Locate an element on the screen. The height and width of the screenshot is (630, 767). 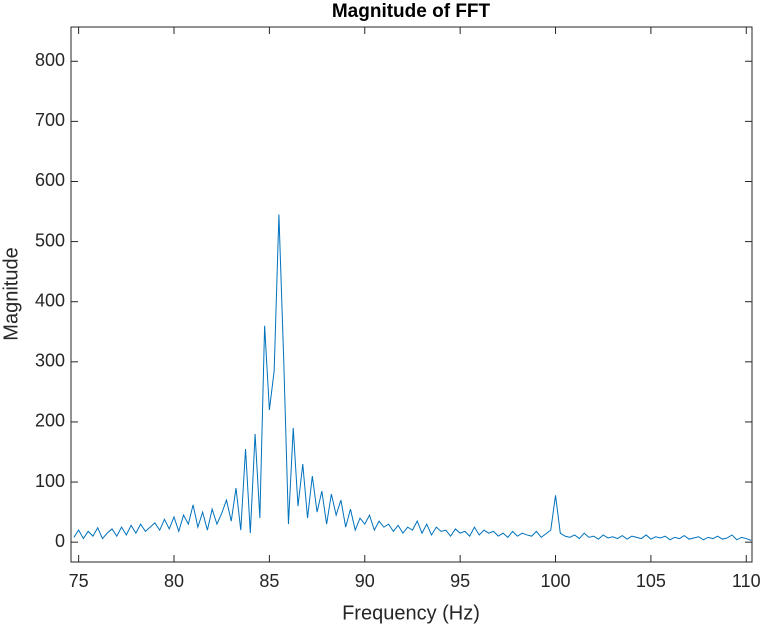
y-tick-label: 600 is located at coordinates (50, 180).